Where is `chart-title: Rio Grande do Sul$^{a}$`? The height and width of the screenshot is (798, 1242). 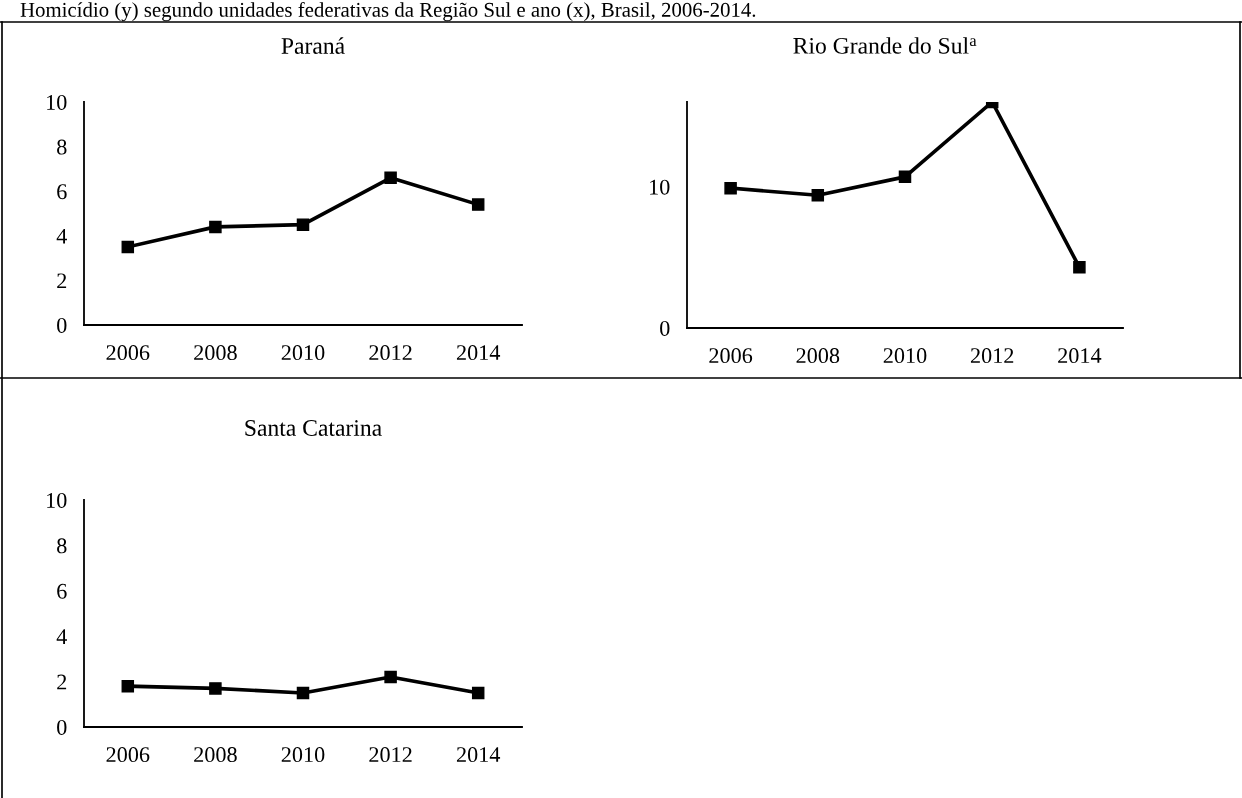
chart-title: Rio Grande do Sul$^{a}$ is located at coordinates (885, 45).